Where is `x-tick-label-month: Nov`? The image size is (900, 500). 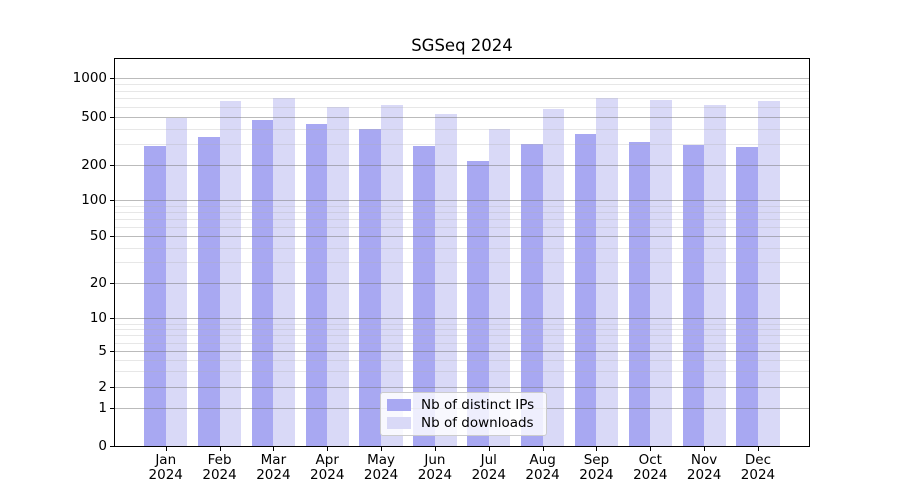 x-tick-label-month: Nov is located at coordinates (704, 460).